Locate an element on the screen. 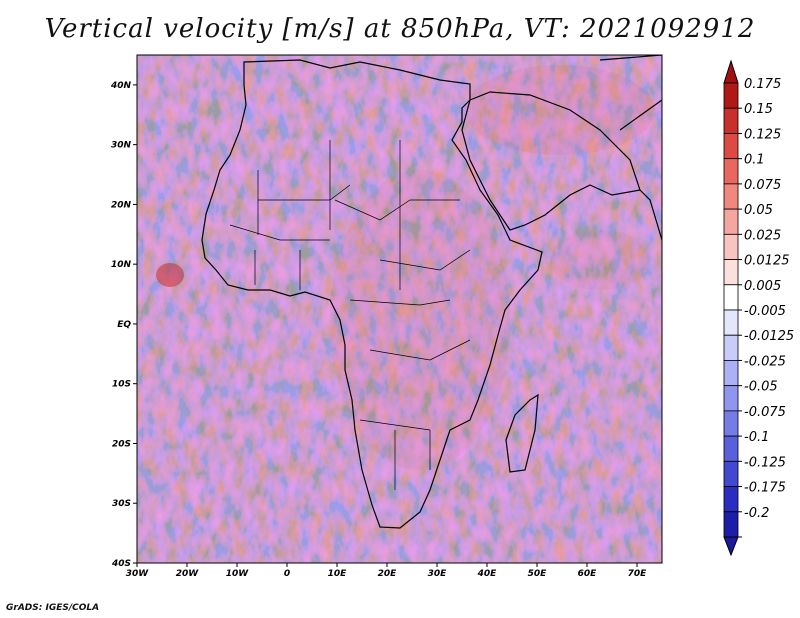 This screenshot has height=618, width=800. lat-tick-label: 20N is located at coordinates (121, 205).